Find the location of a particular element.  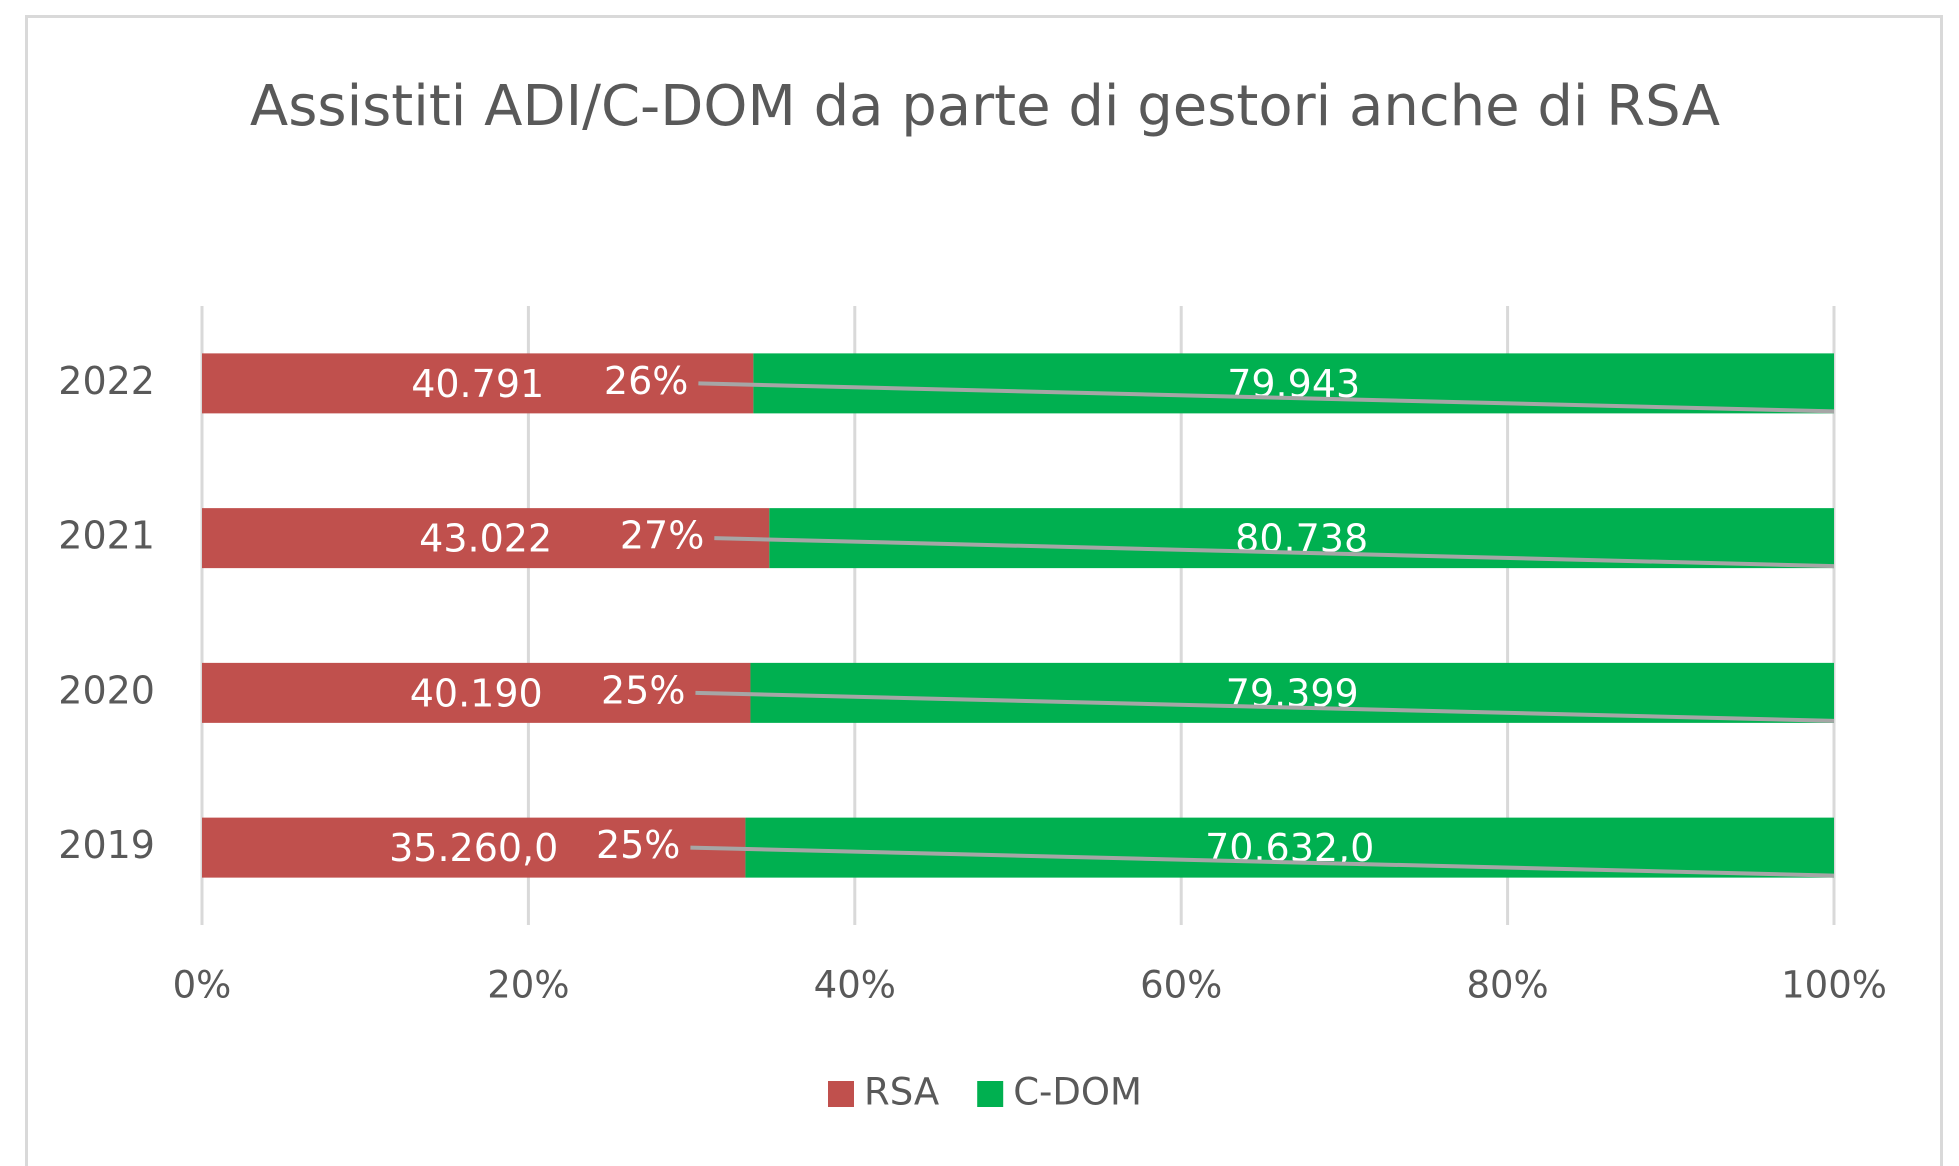

y-tick-label: 2020 is located at coordinates (106, 690).